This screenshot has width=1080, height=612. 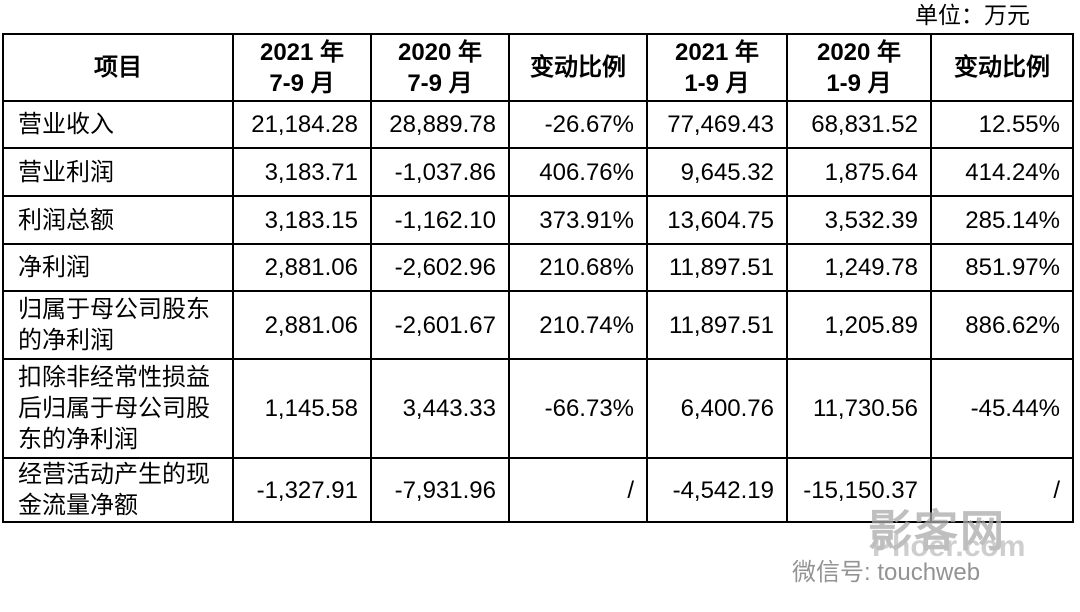 What do you see at coordinates (302, 124) in the screenshot?
I see `cell-value: 21,184.28` at bounding box center [302, 124].